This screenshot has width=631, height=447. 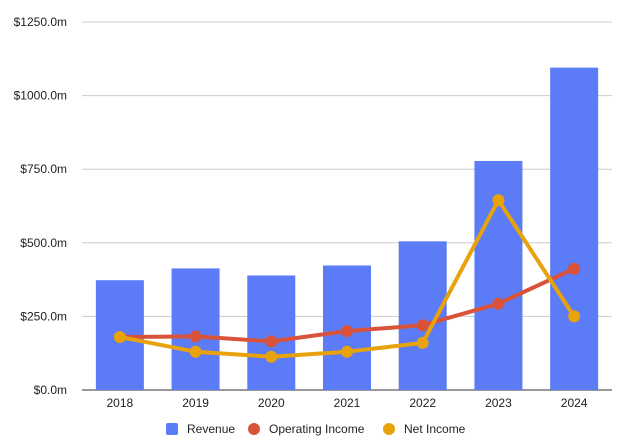 What do you see at coordinates (120, 403) in the screenshot?
I see `x-tick-label: 2018` at bounding box center [120, 403].